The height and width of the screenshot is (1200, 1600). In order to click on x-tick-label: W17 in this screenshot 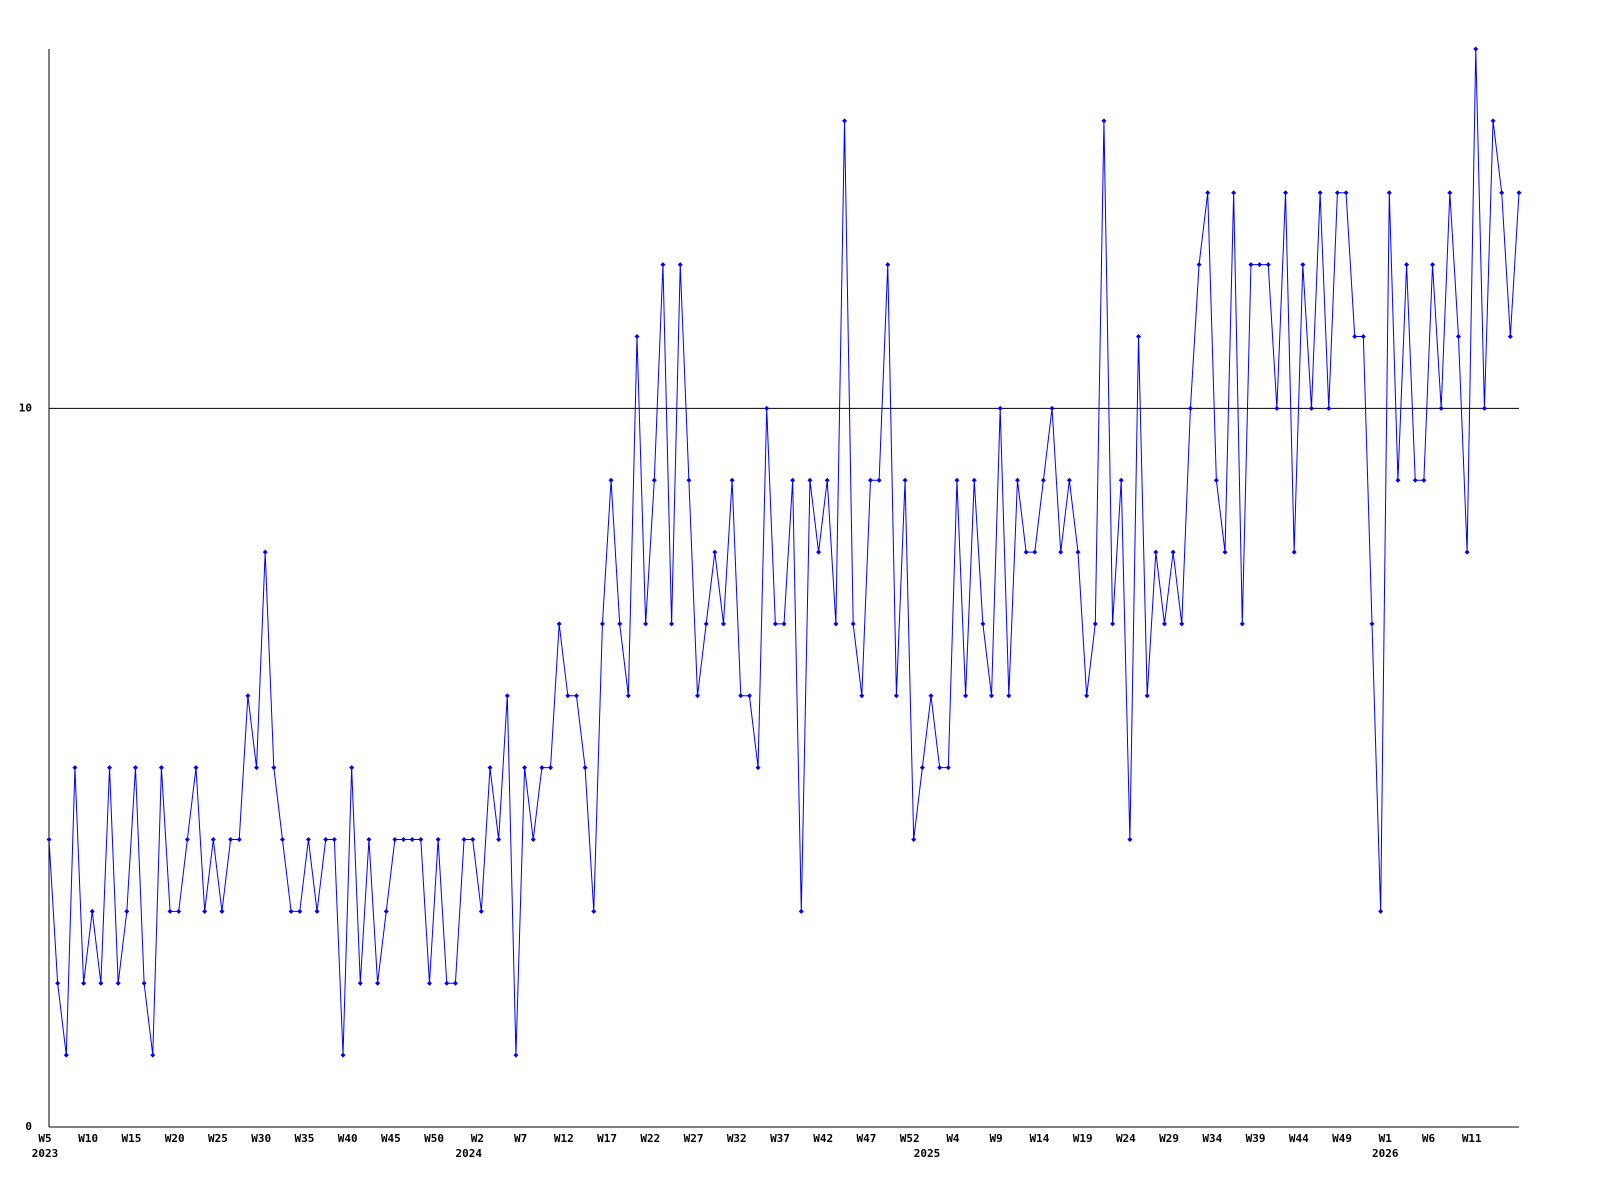, I will do `click(607, 1138)`.